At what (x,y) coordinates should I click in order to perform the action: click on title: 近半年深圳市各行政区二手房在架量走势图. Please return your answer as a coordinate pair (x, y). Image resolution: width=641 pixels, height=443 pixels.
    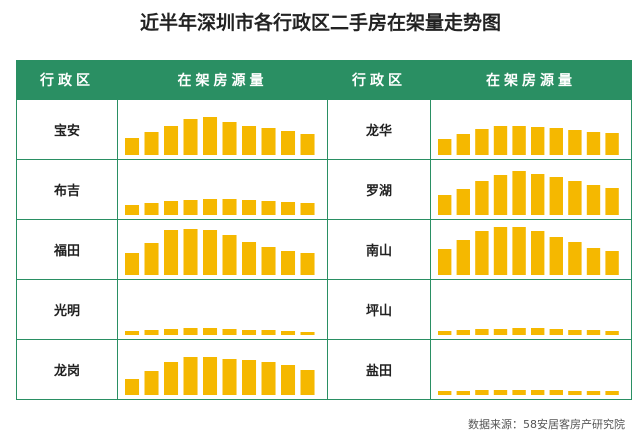
    Looking at the image, I should click on (320, 23).